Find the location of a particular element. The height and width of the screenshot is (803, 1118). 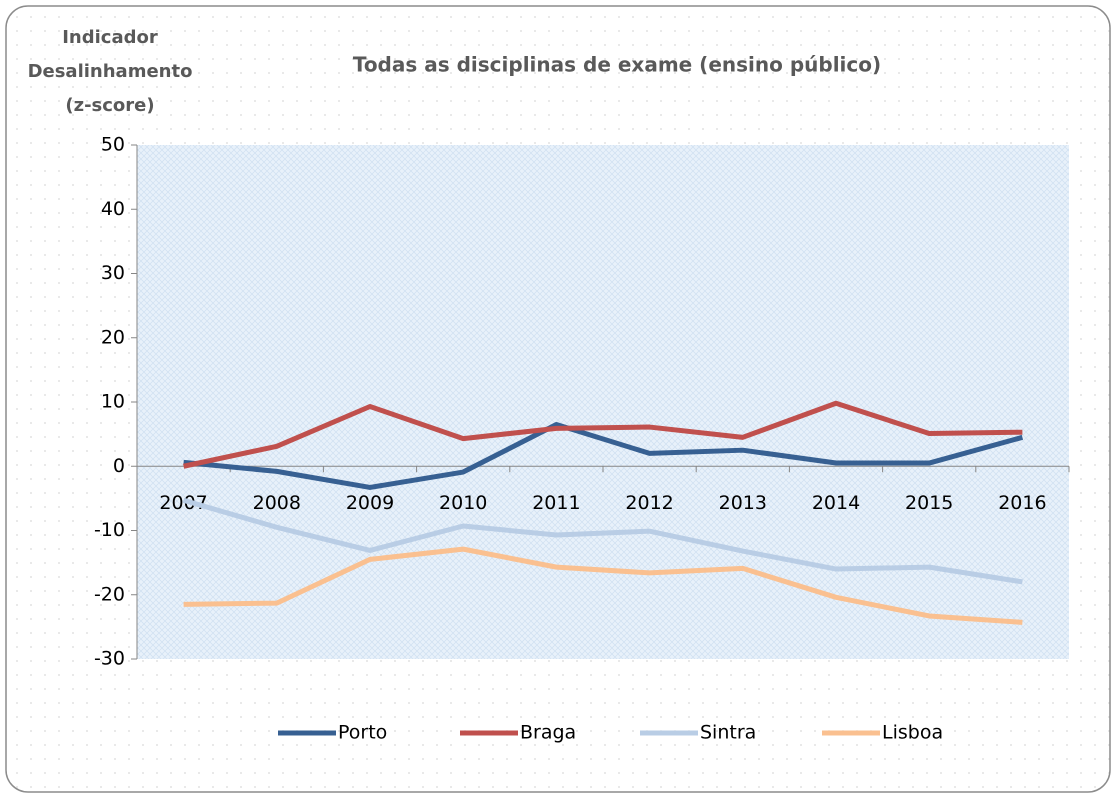

legend-label: Lisboa is located at coordinates (912, 733).